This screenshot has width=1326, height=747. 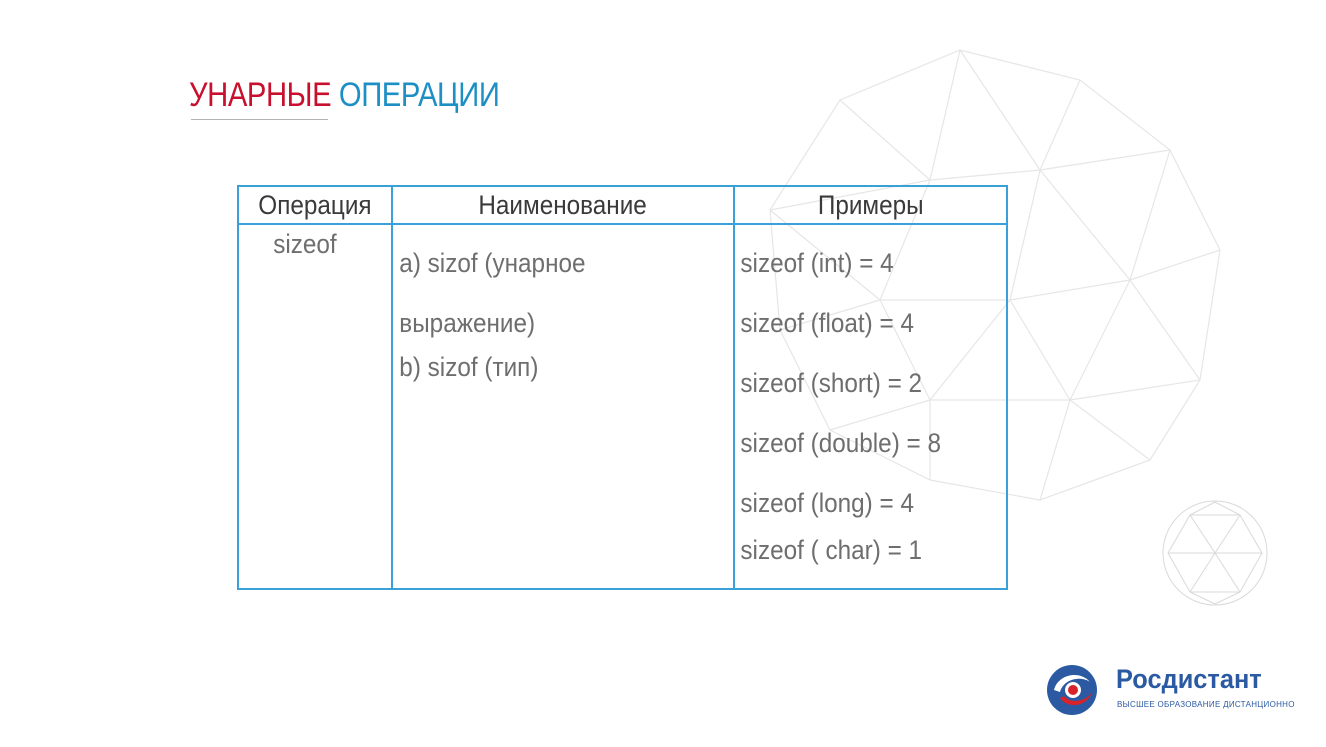 I want to click on header-name: Наименование, so click(x=563, y=205).